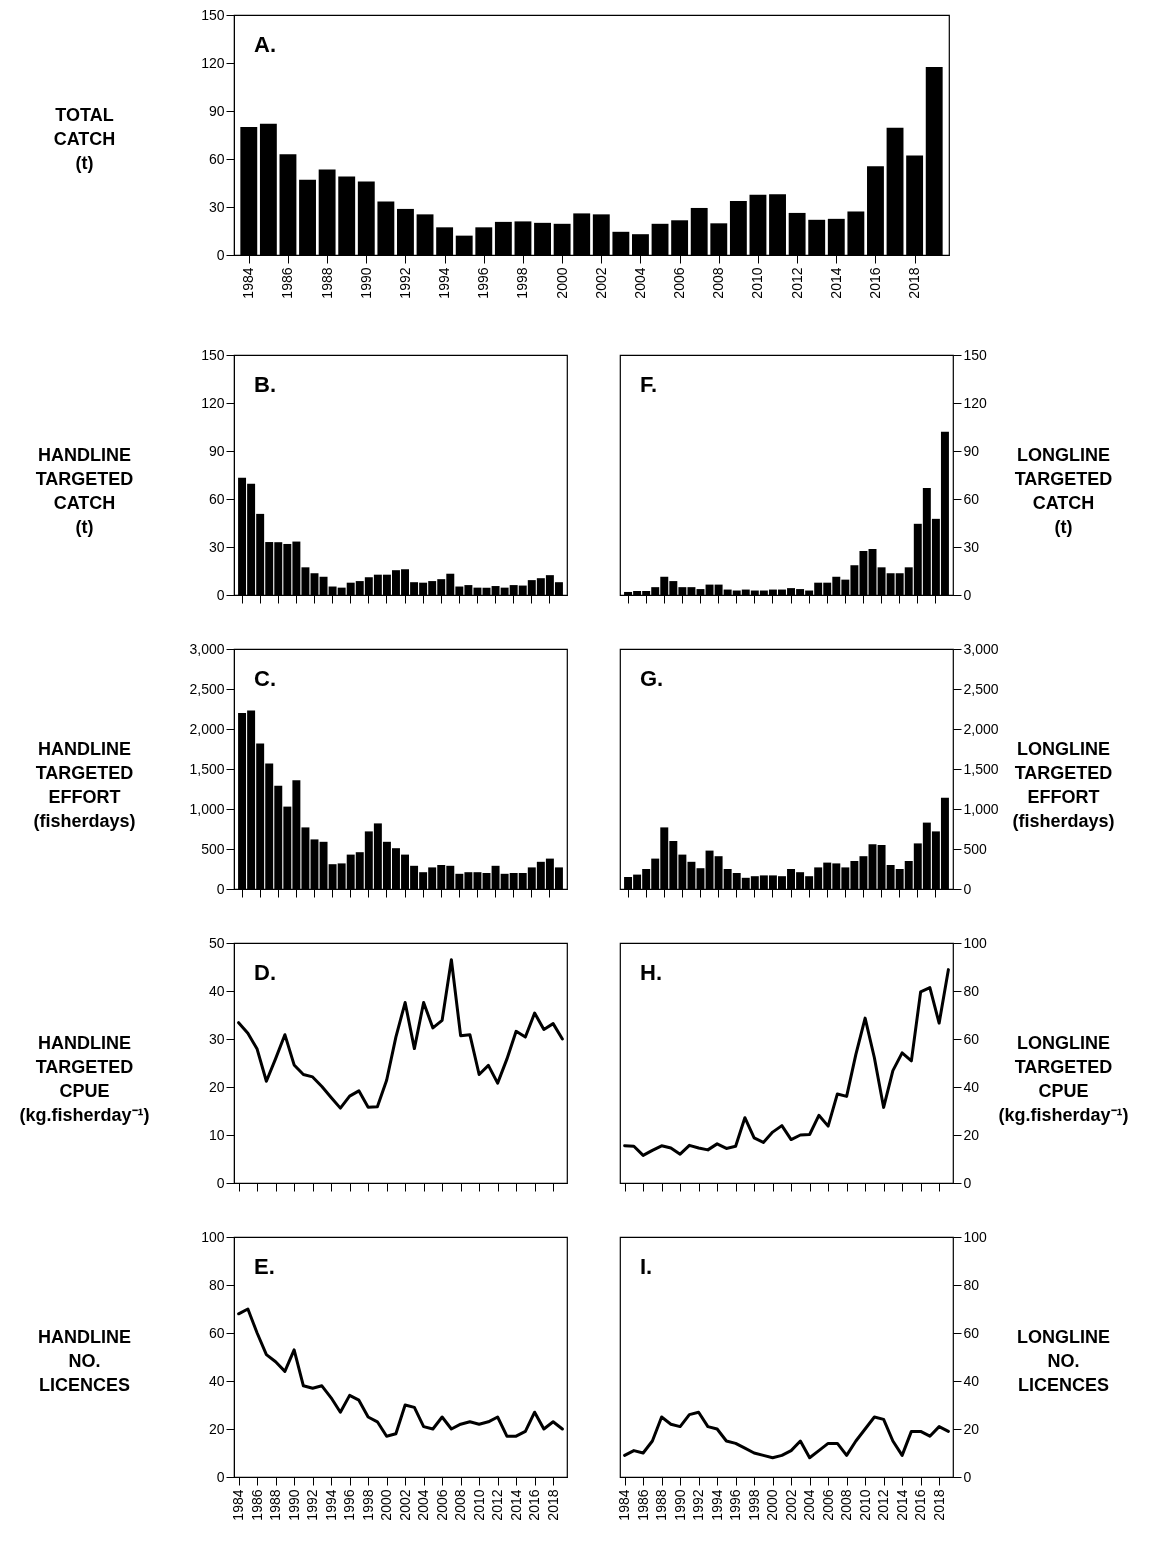  I want to click on y-tick-label: 10, so click(216, 1134).